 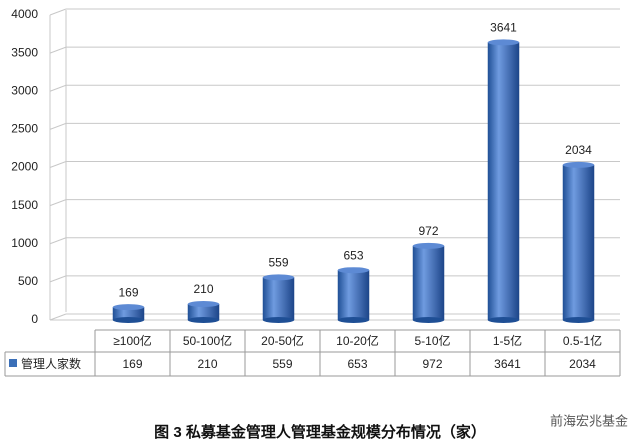 What do you see at coordinates (428, 231) in the screenshot?
I see `data-label: 972` at bounding box center [428, 231].